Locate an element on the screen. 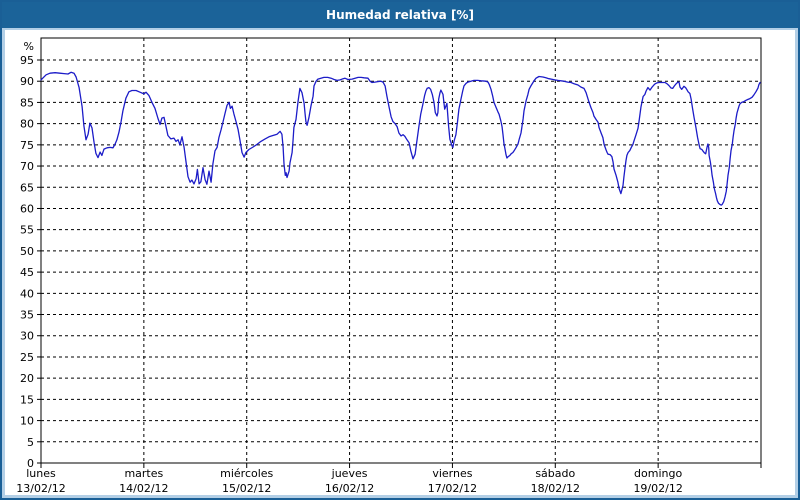 This screenshot has height=500, width=800. y-tick-label: 65 is located at coordinates (27, 187).